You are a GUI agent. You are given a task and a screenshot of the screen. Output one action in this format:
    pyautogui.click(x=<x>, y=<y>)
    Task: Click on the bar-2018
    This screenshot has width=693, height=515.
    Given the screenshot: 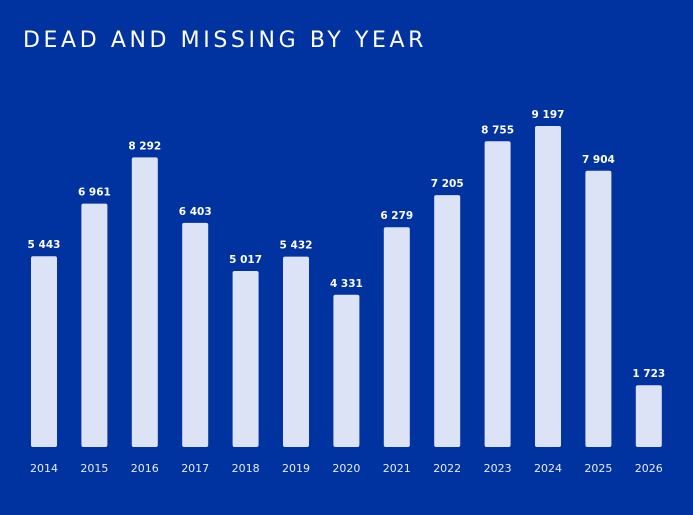 What is the action you would take?
    pyautogui.click(x=245, y=359)
    